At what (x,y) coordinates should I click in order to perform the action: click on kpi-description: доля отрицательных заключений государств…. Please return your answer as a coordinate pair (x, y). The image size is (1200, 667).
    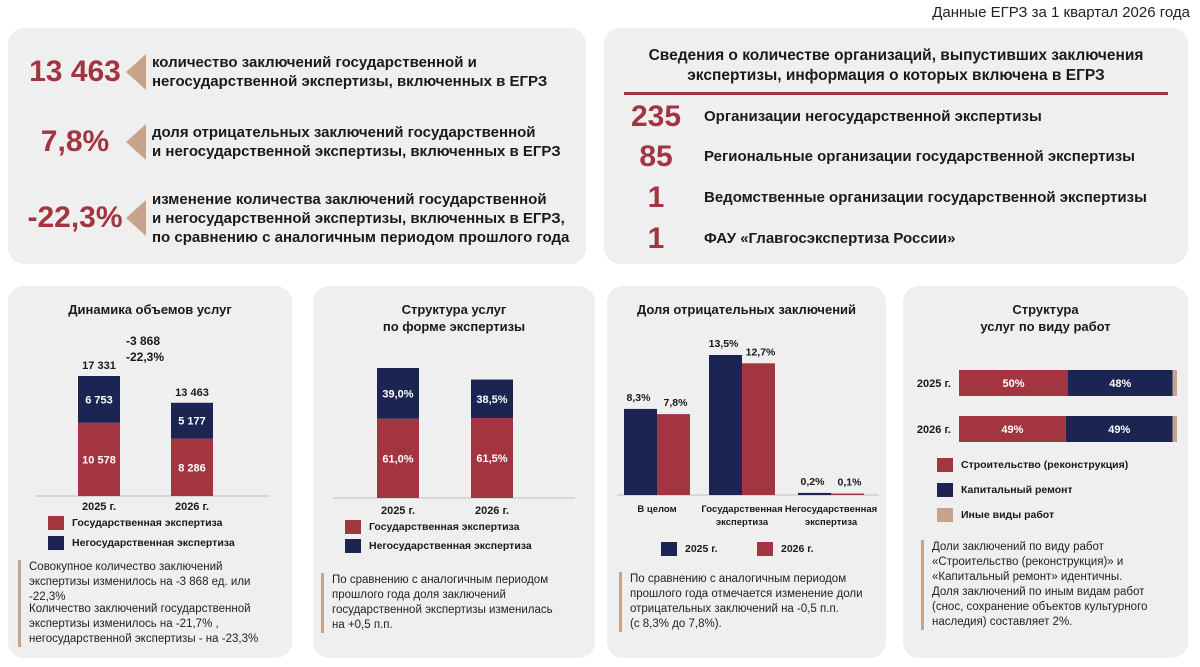
    Looking at the image, I should click on (356, 142).